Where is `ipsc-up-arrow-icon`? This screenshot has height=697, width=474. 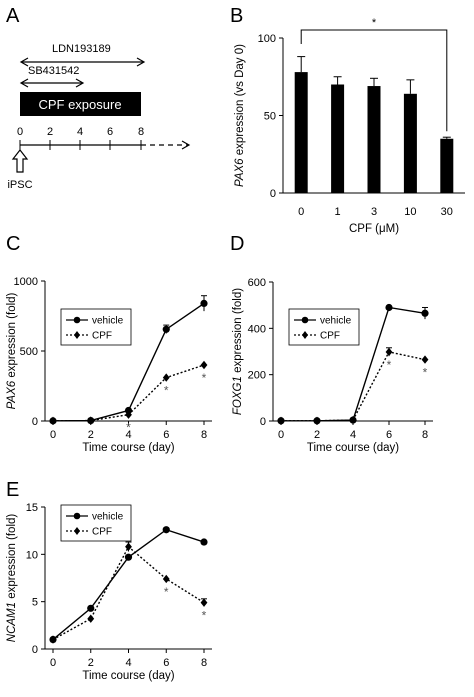
ipsc-up-arrow-icon is located at coordinates (20, 161).